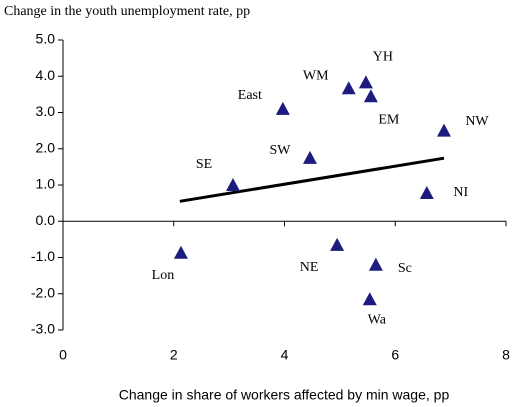  I want to click on y-tick-label: 4.0, so click(46, 75).